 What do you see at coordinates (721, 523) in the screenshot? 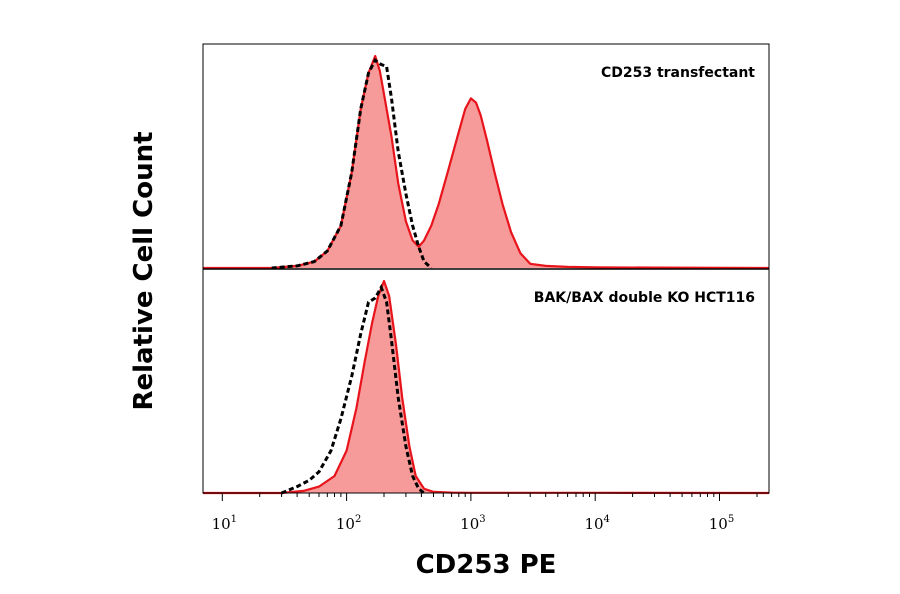
I see `x-tick-label: 10⁵` at bounding box center [721, 523].